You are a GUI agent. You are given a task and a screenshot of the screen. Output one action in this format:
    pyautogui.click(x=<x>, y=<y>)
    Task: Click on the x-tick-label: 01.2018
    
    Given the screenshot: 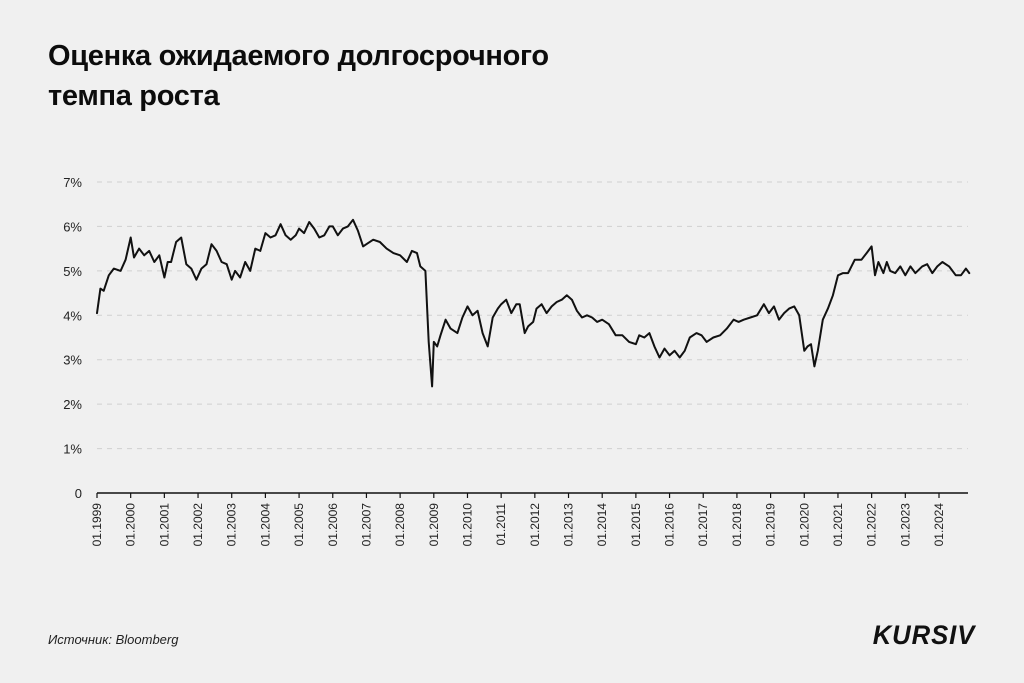 What is the action you would take?
    pyautogui.click(x=737, y=525)
    